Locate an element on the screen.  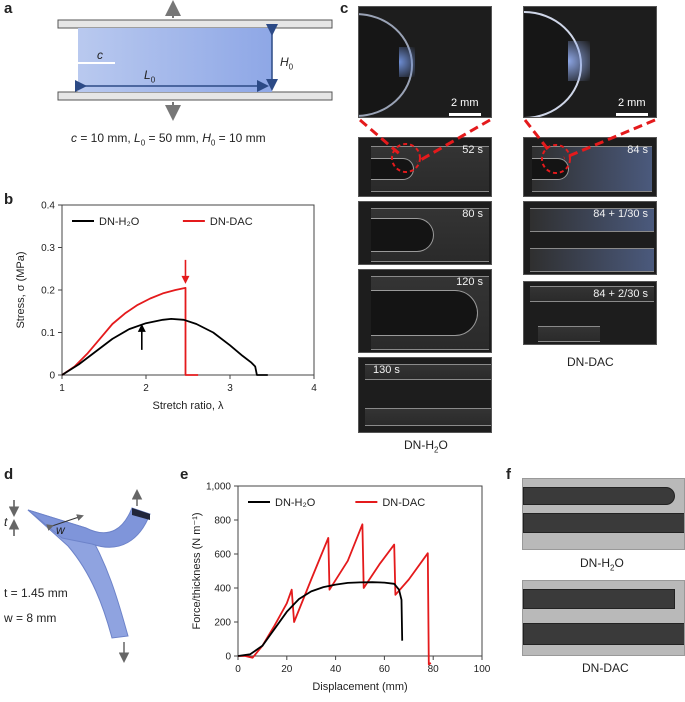
scale-label-left: 2 mm is located at coordinates (465, 103).